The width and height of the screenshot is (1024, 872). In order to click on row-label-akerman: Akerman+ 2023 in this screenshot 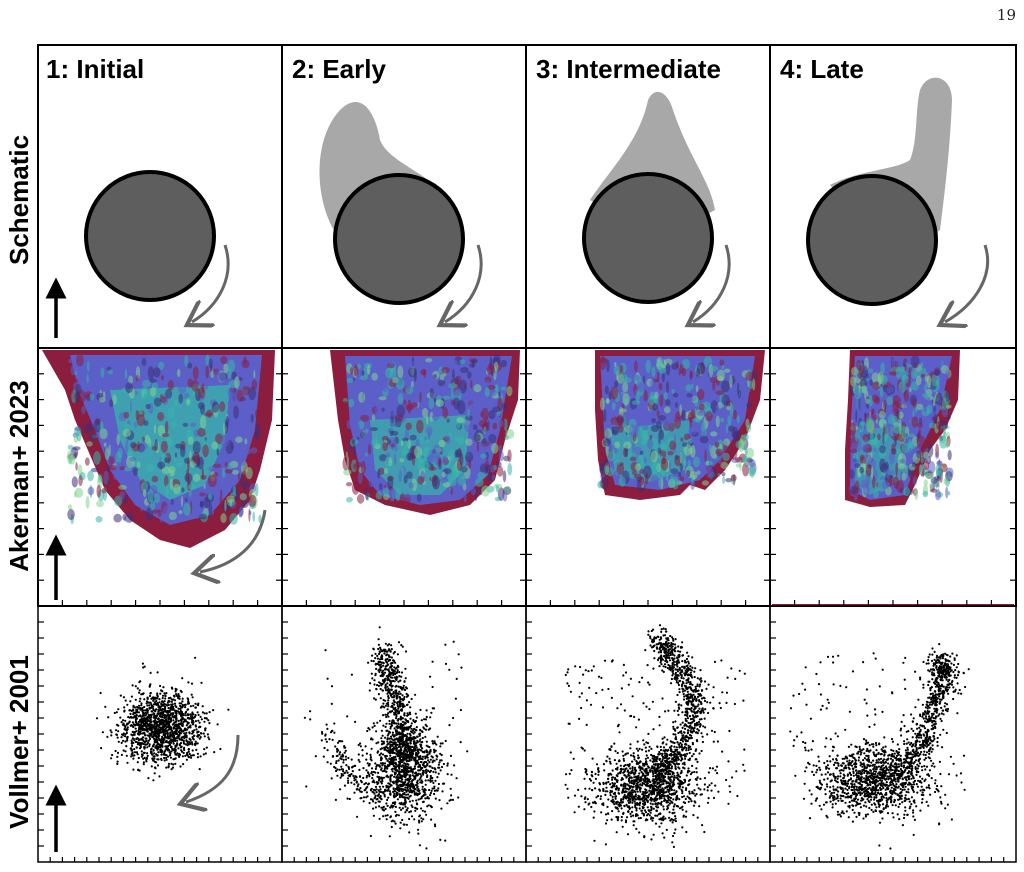, I will do `click(19, 476)`.